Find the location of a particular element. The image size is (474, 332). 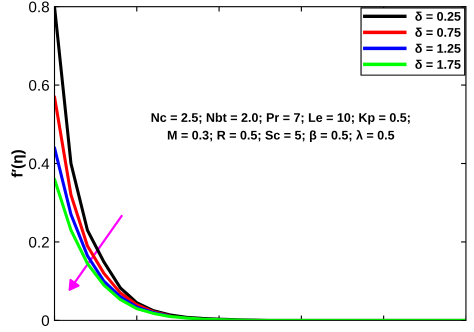

y-tick-label: 0.2 is located at coordinates (39, 242).